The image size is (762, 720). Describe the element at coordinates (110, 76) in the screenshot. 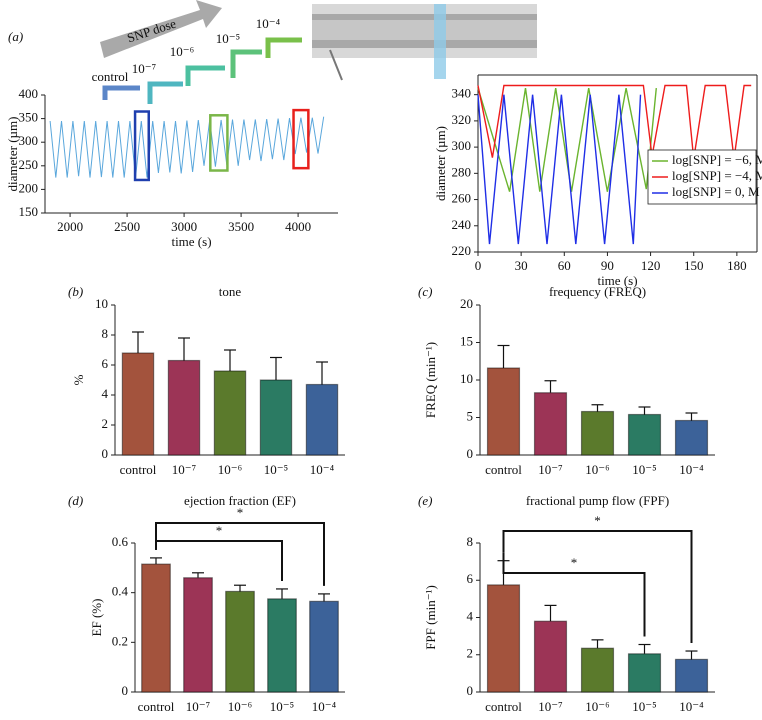

I see `dose-label: control` at that location.